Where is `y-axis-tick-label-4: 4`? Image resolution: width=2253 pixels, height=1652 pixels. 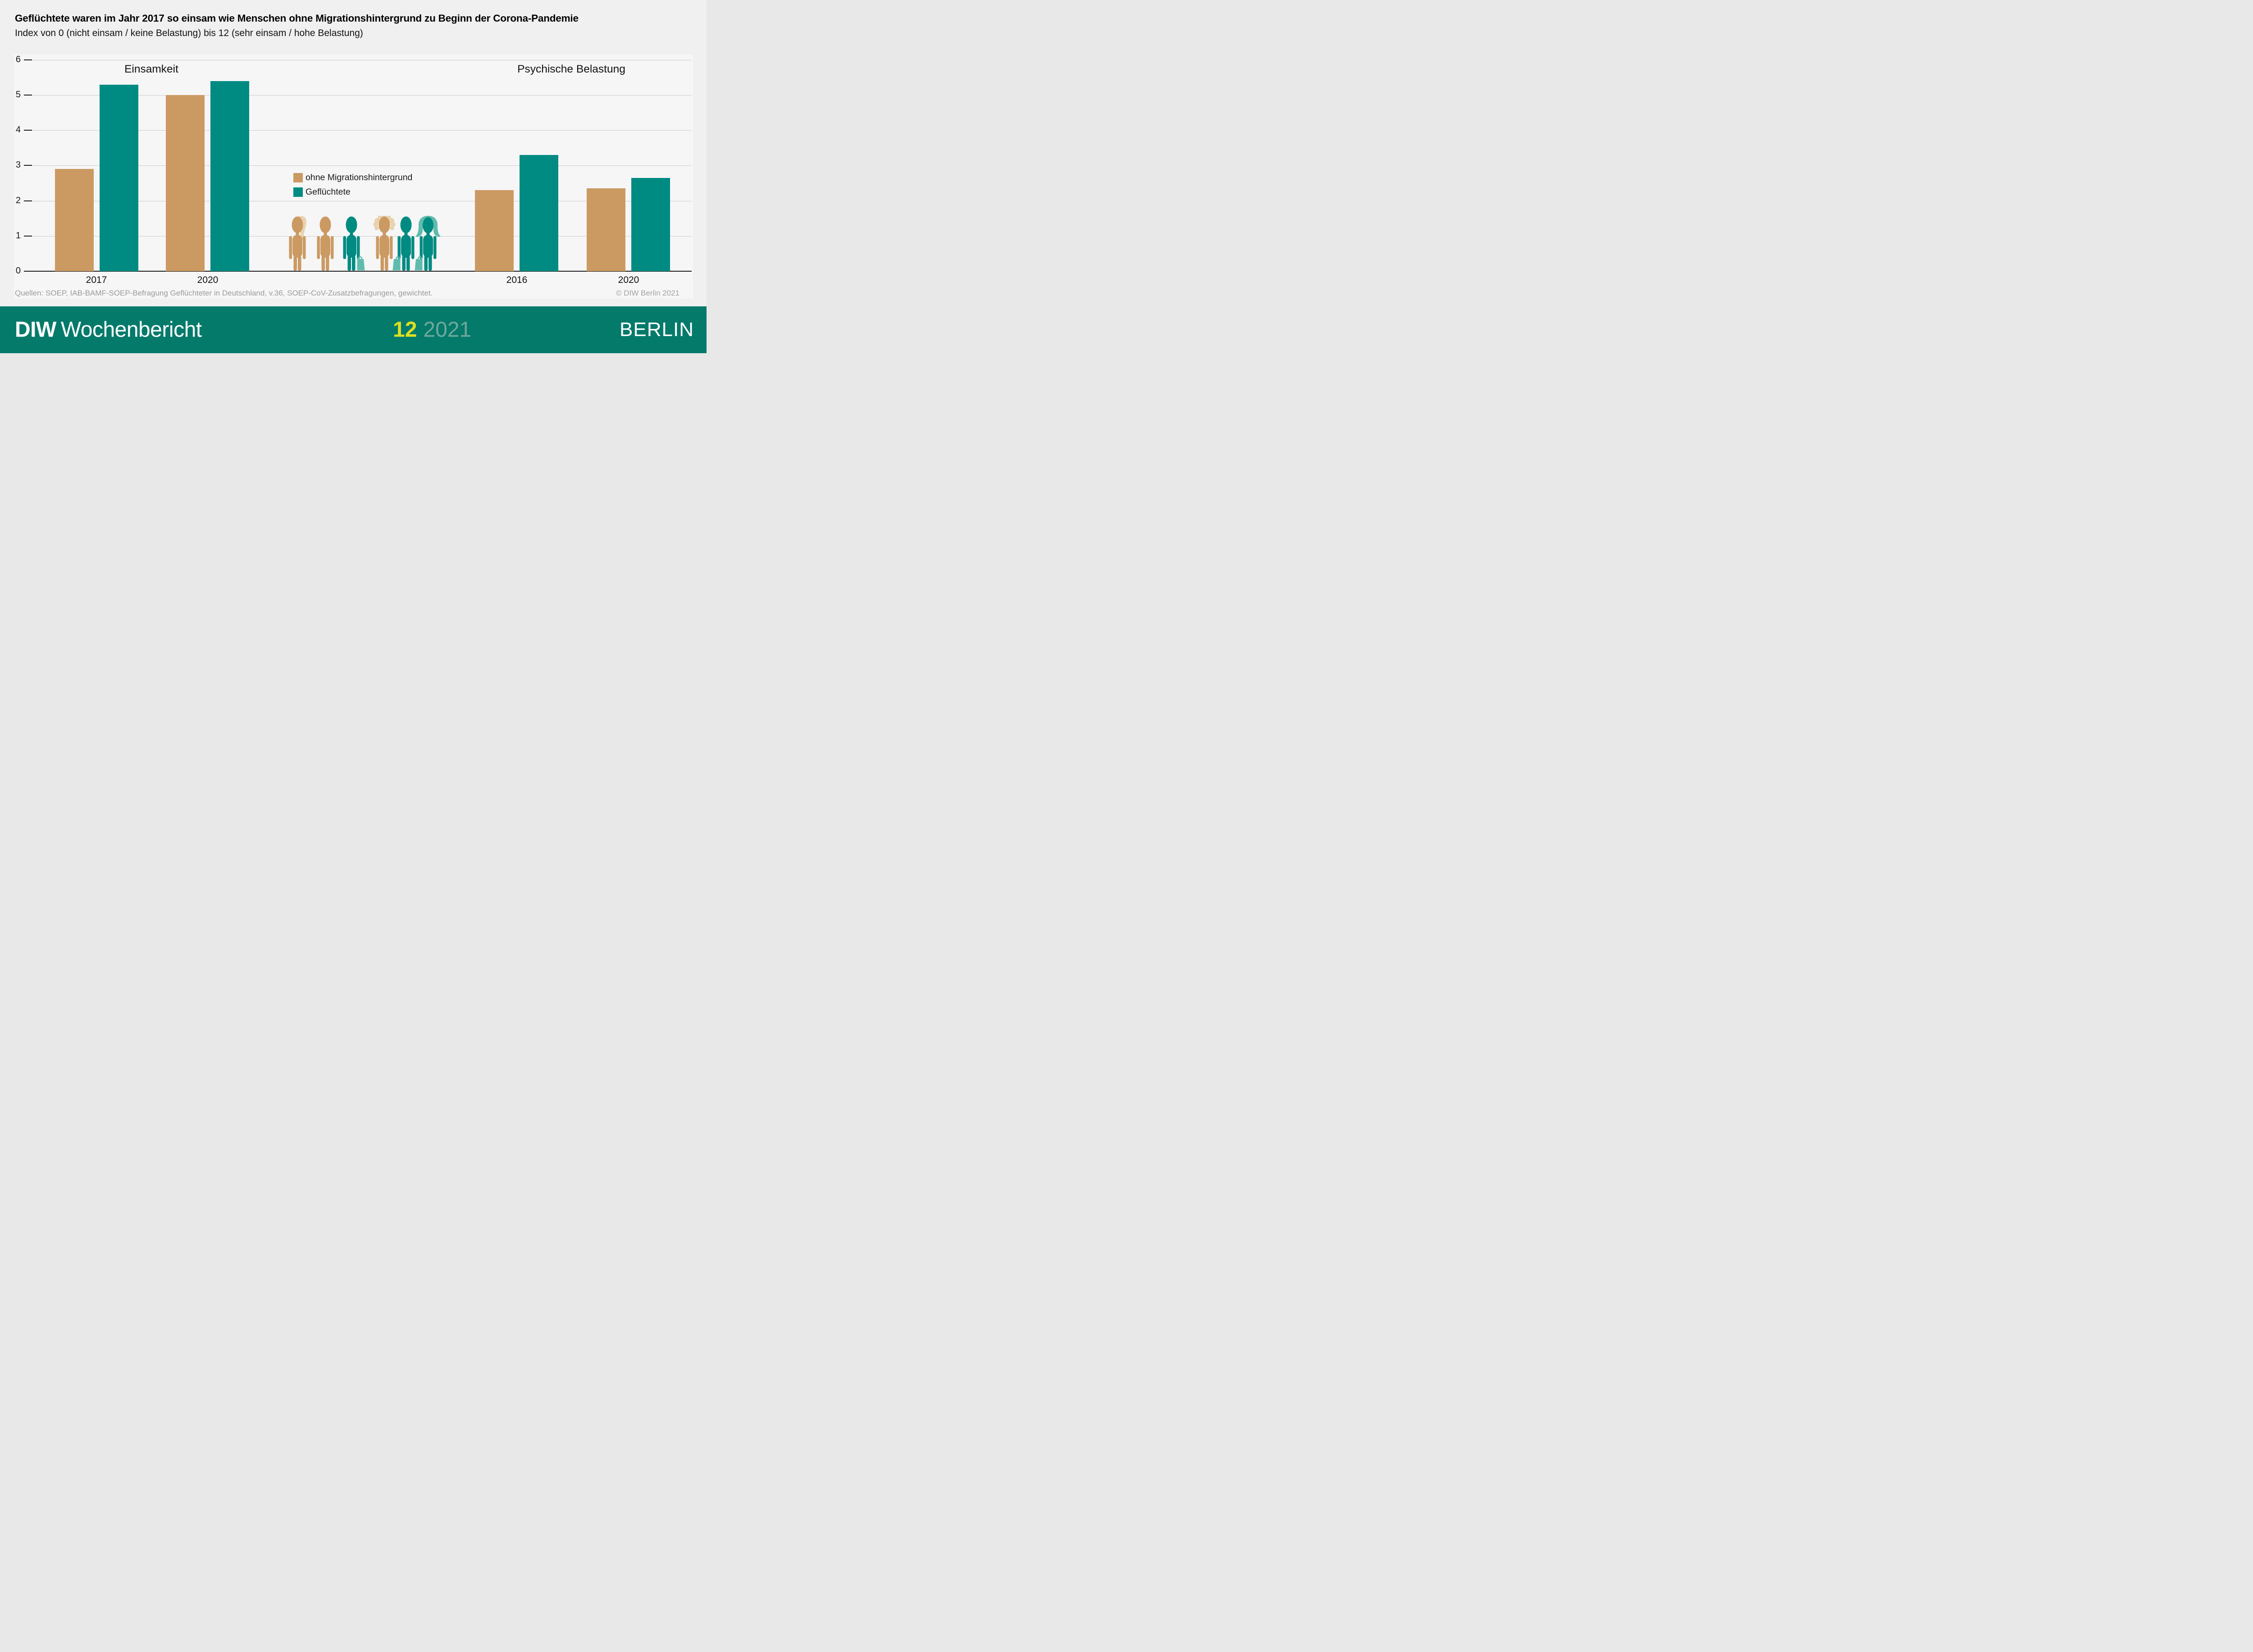
y-axis-tick-label-4: 4 is located at coordinates (18, 130).